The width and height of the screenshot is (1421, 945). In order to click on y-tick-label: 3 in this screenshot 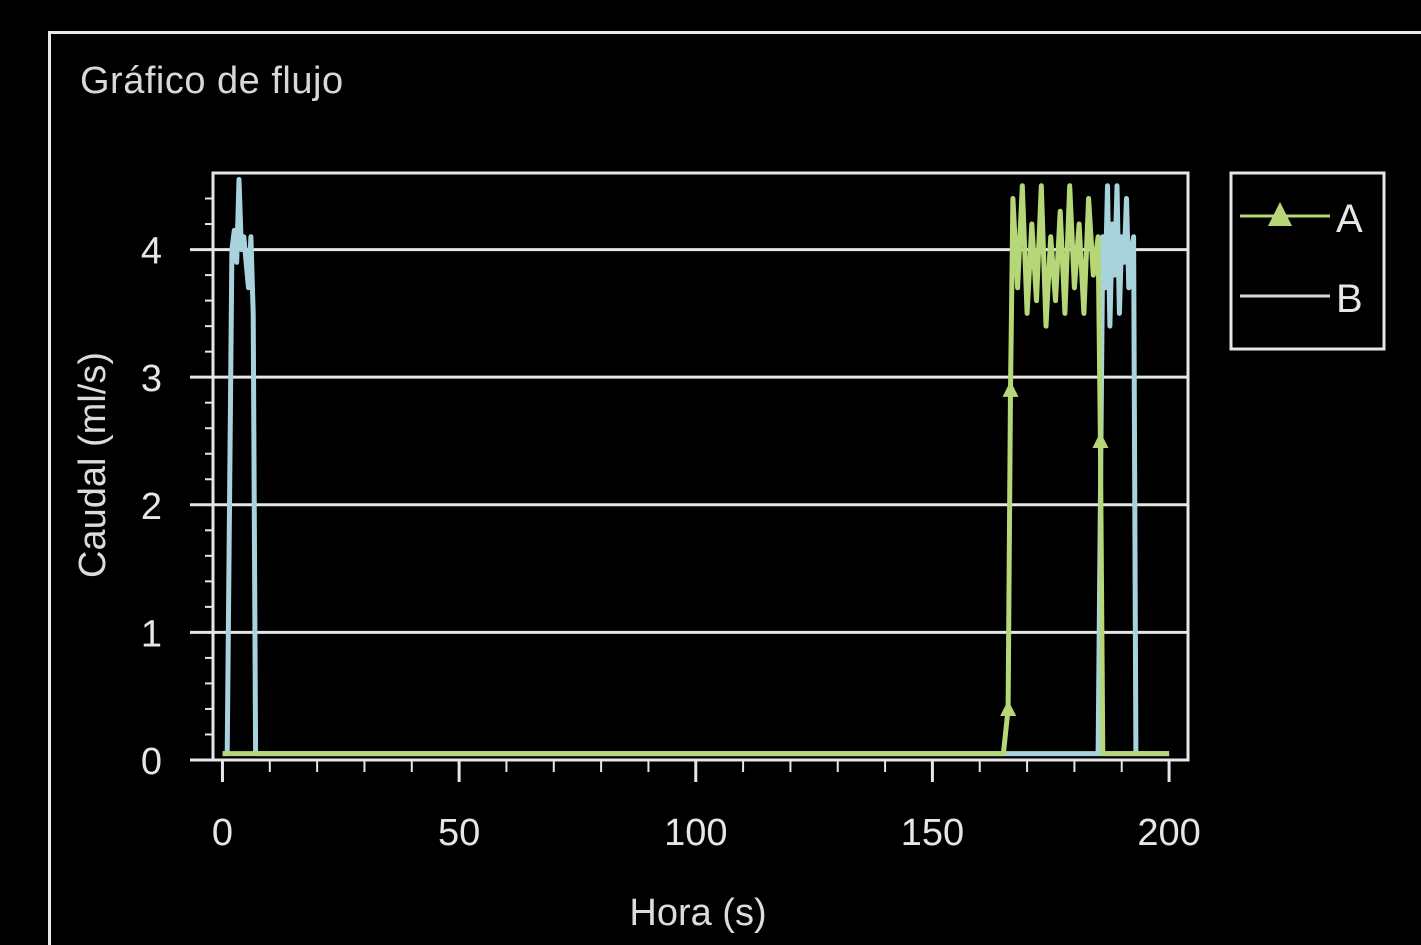, I will do `click(151, 379)`.